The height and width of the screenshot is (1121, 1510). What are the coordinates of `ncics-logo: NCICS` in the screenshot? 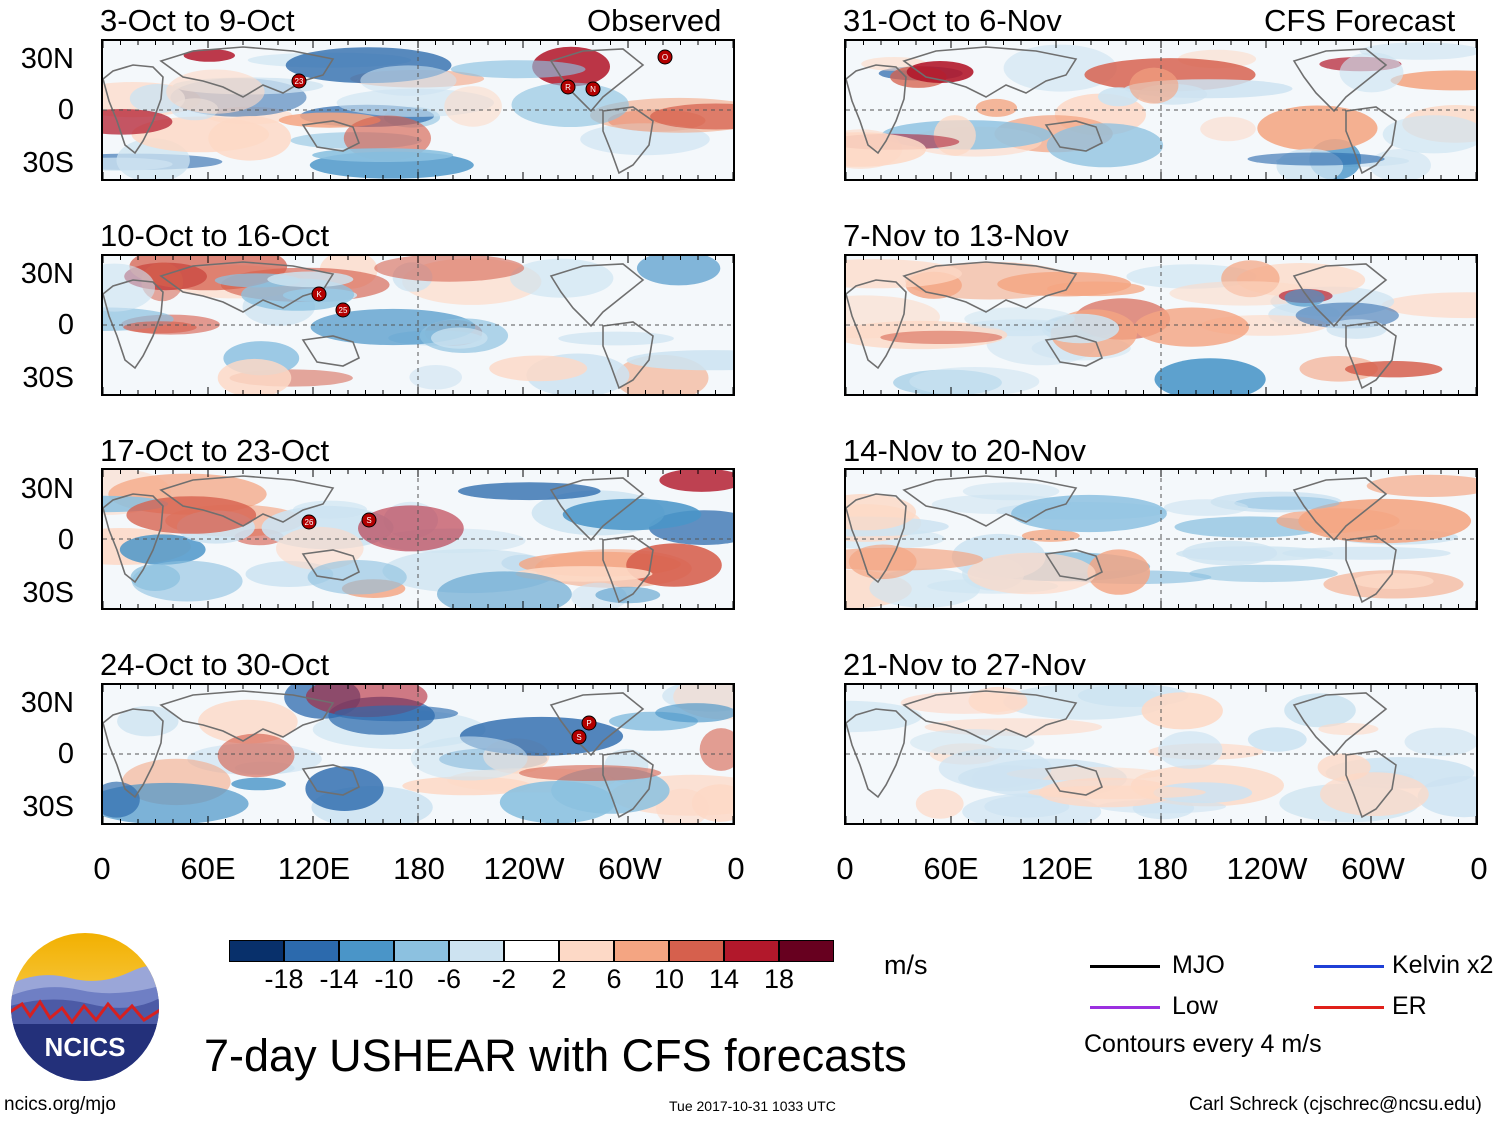 It's located at (85, 1007).